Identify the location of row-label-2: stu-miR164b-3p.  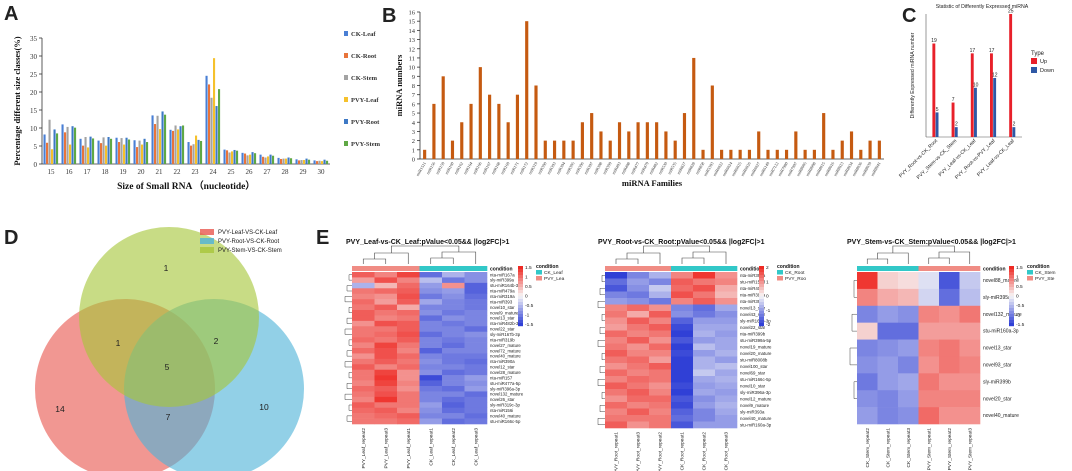
(505, 285).